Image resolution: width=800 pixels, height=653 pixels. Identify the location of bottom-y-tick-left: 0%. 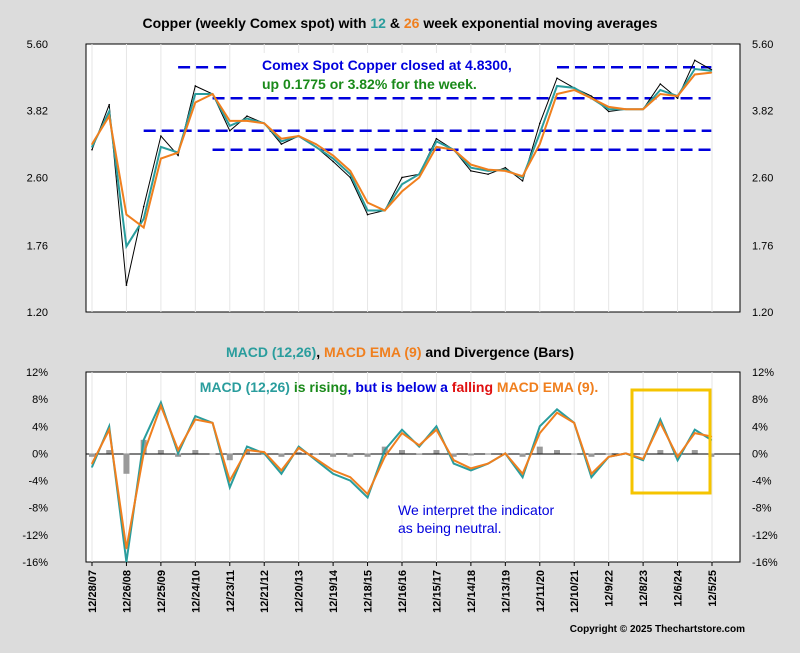
(40, 454).